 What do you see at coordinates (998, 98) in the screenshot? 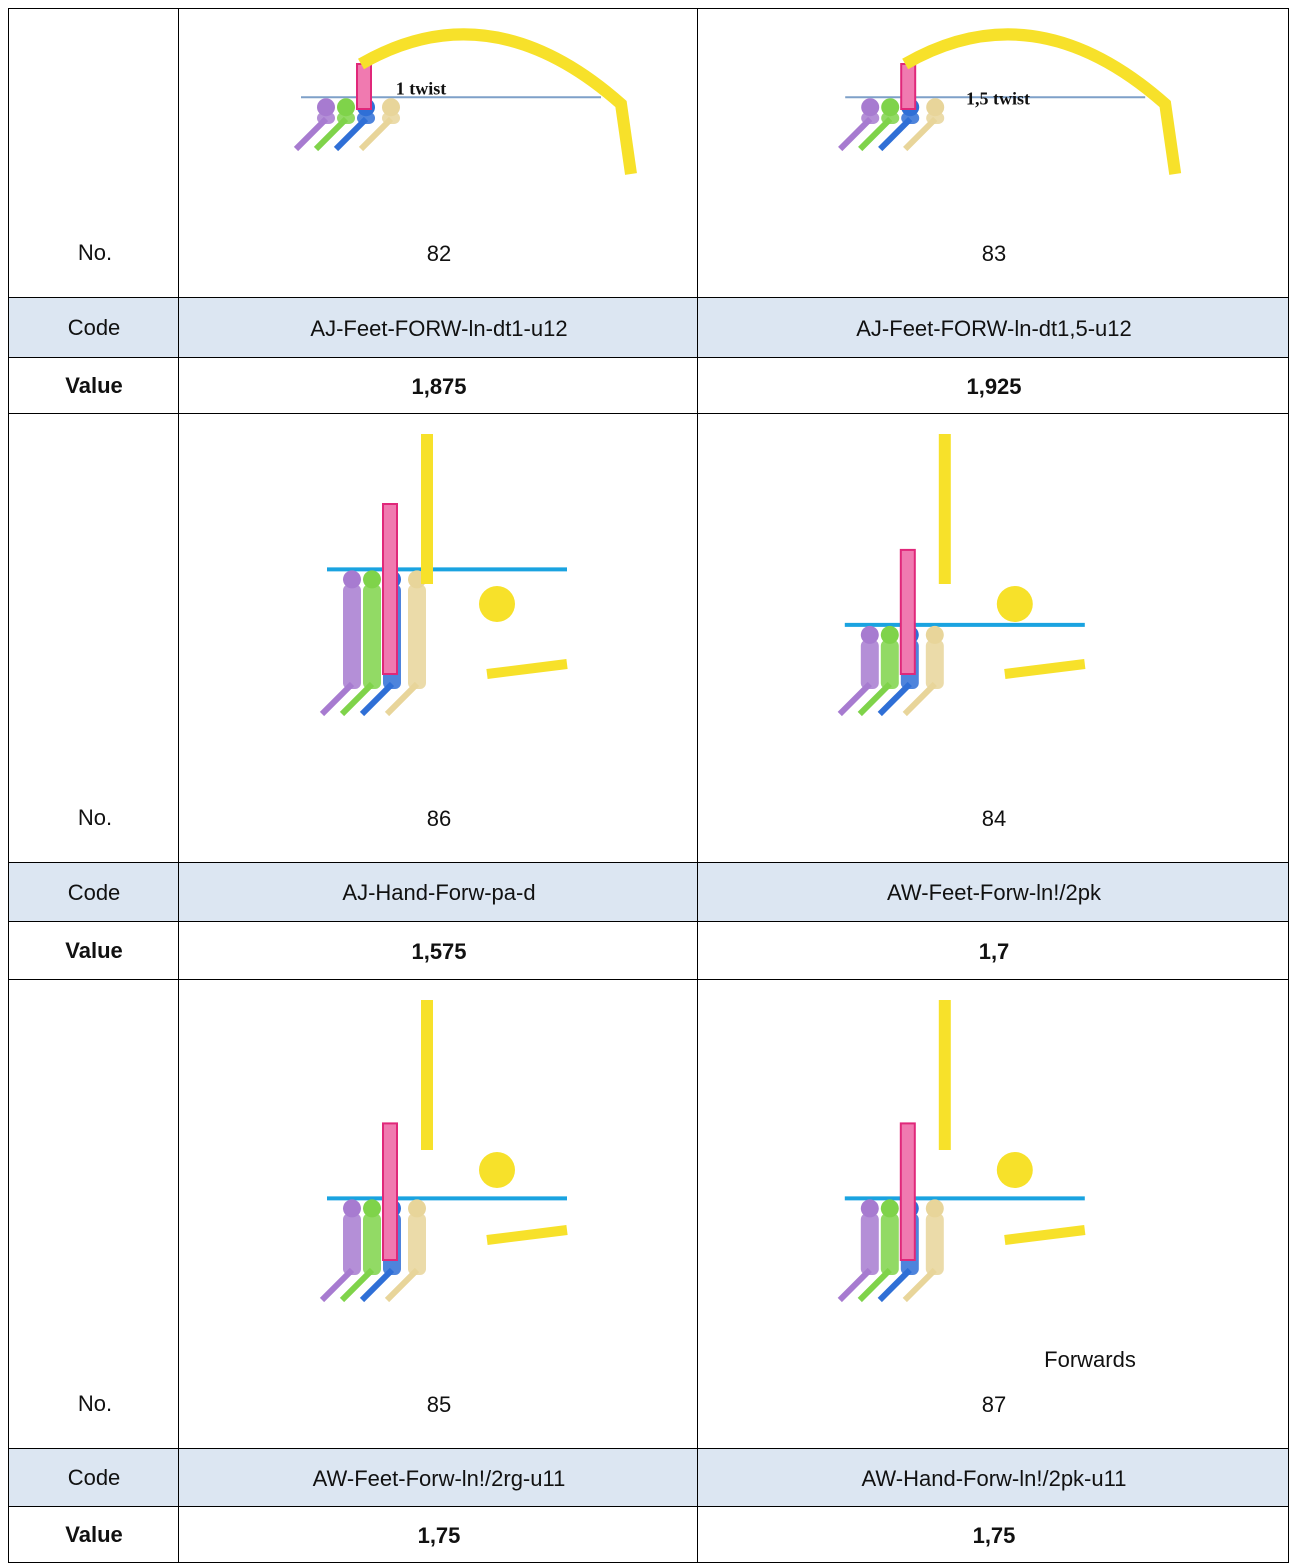
I see `figure-note: 1,5 twist` at bounding box center [998, 98].